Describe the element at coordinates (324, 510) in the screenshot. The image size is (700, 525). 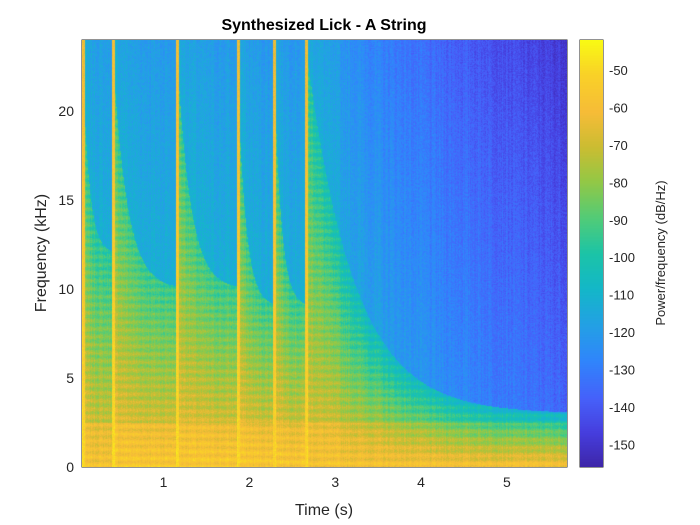
I see `x-axis-label: Time (s)` at that location.